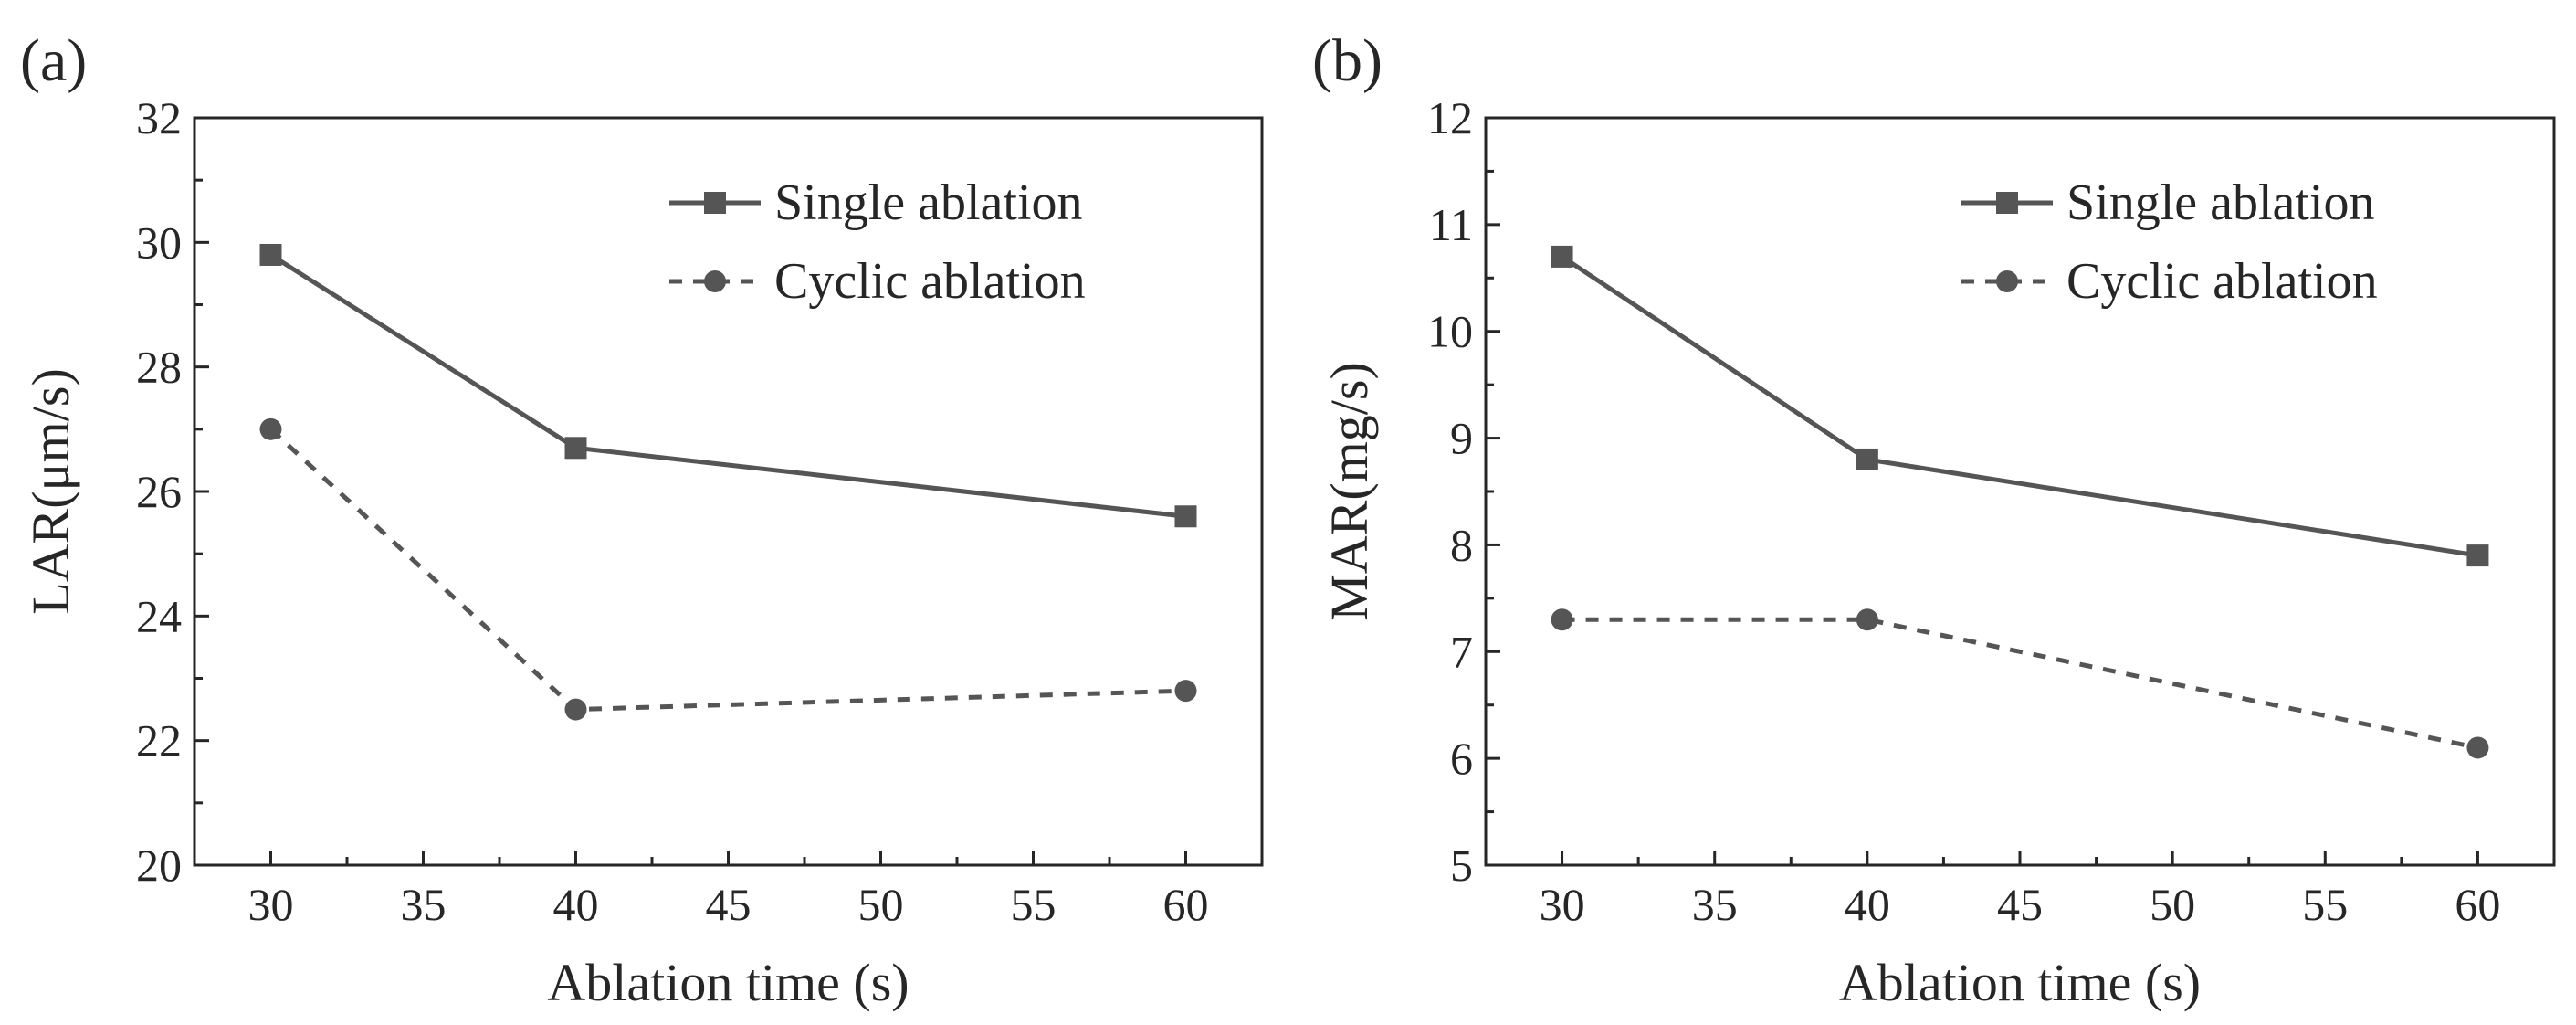 The width and height of the screenshot is (2576, 1025). What do you see at coordinates (1450, 331) in the screenshot?
I see `y-tick-label: 10` at bounding box center [1450, 331].